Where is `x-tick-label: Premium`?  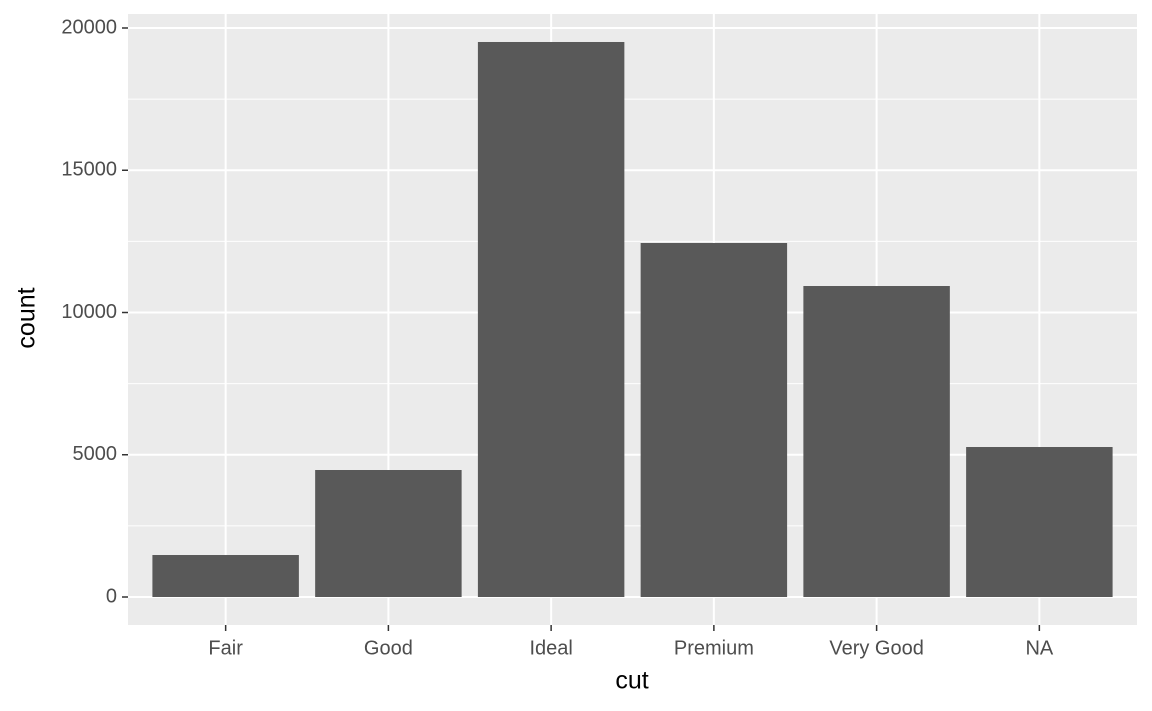
x-tick-label: Premium is located at coordinates (714, 648).